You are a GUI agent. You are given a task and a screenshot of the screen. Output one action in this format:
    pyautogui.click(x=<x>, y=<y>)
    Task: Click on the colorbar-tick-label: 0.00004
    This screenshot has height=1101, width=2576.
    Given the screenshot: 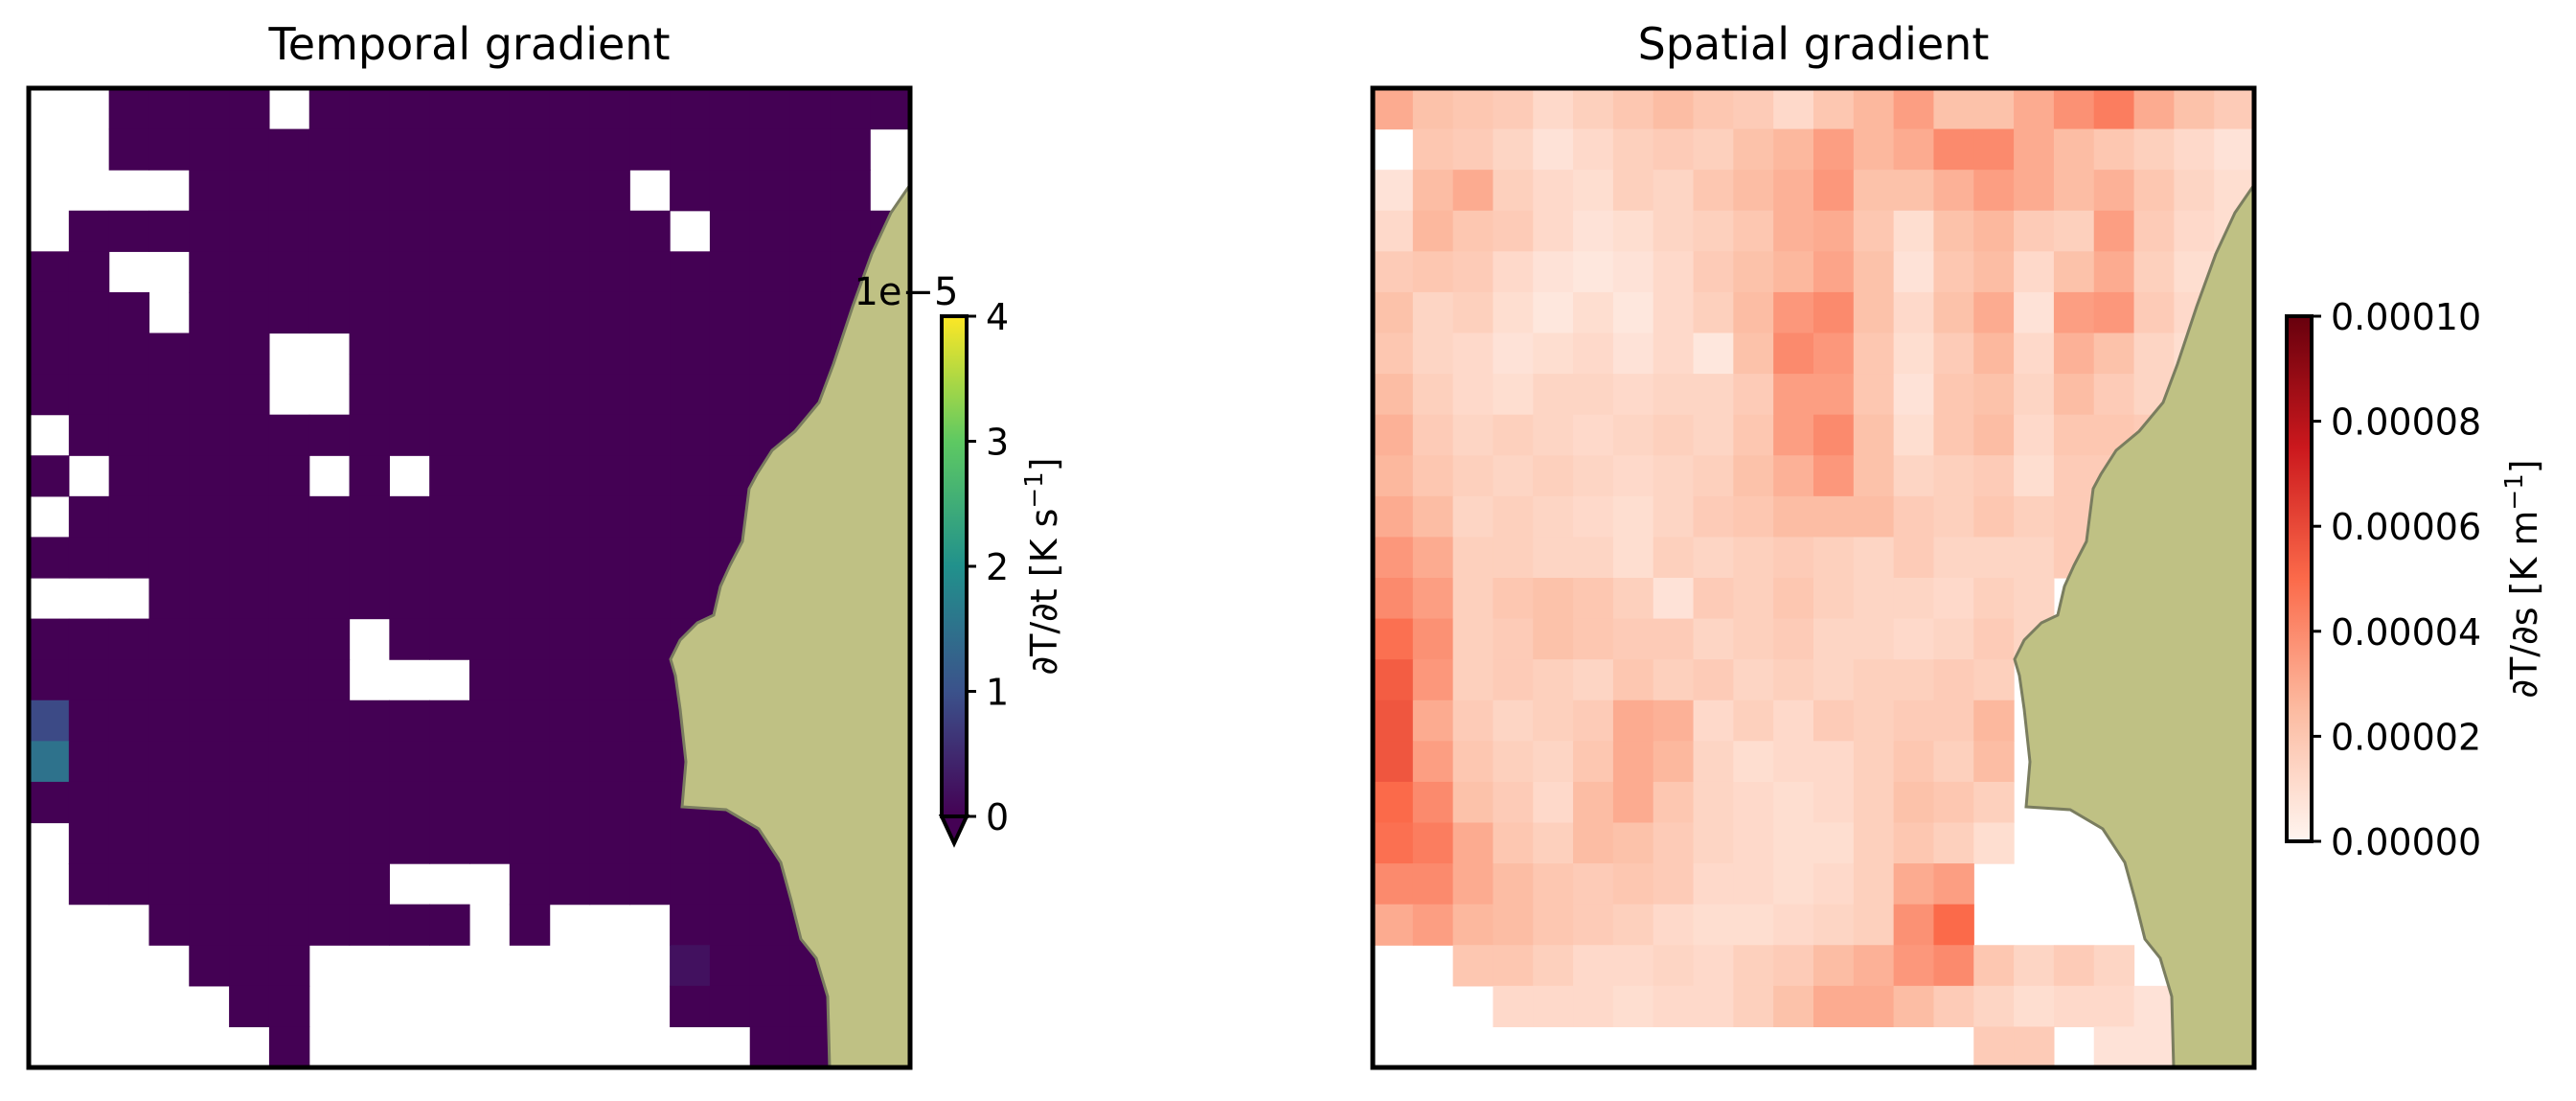 What is the action you would take?
    pyautogui.click(x=2406, y=632)
    